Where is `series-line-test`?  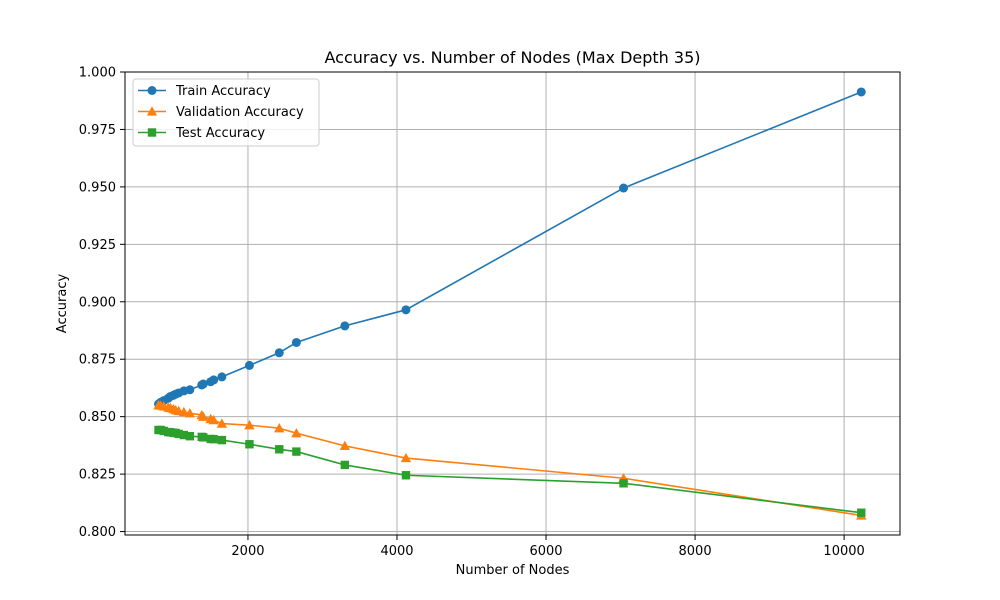 series-line-test is located at coordinates (510, 471).